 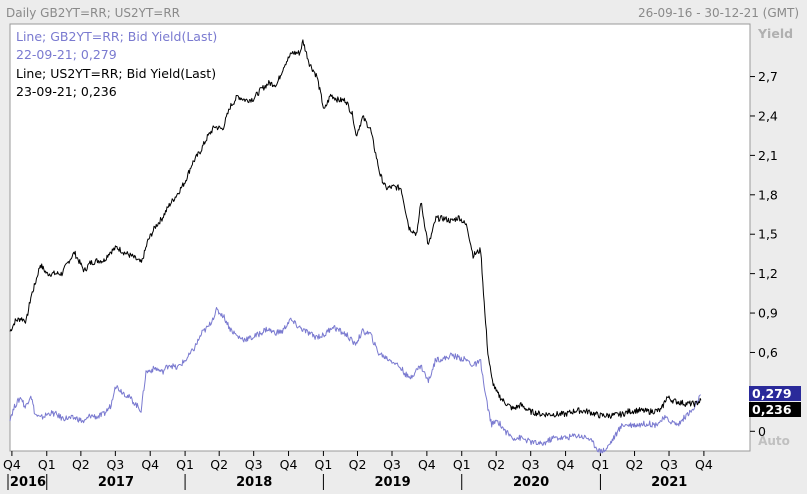 What do you see at coordinates (117, 36) in the screenshot?
I see `legend-gb-line1: Line; GB2YT=RR; Bid Yield(Last)` at bounding box center [117, 36].